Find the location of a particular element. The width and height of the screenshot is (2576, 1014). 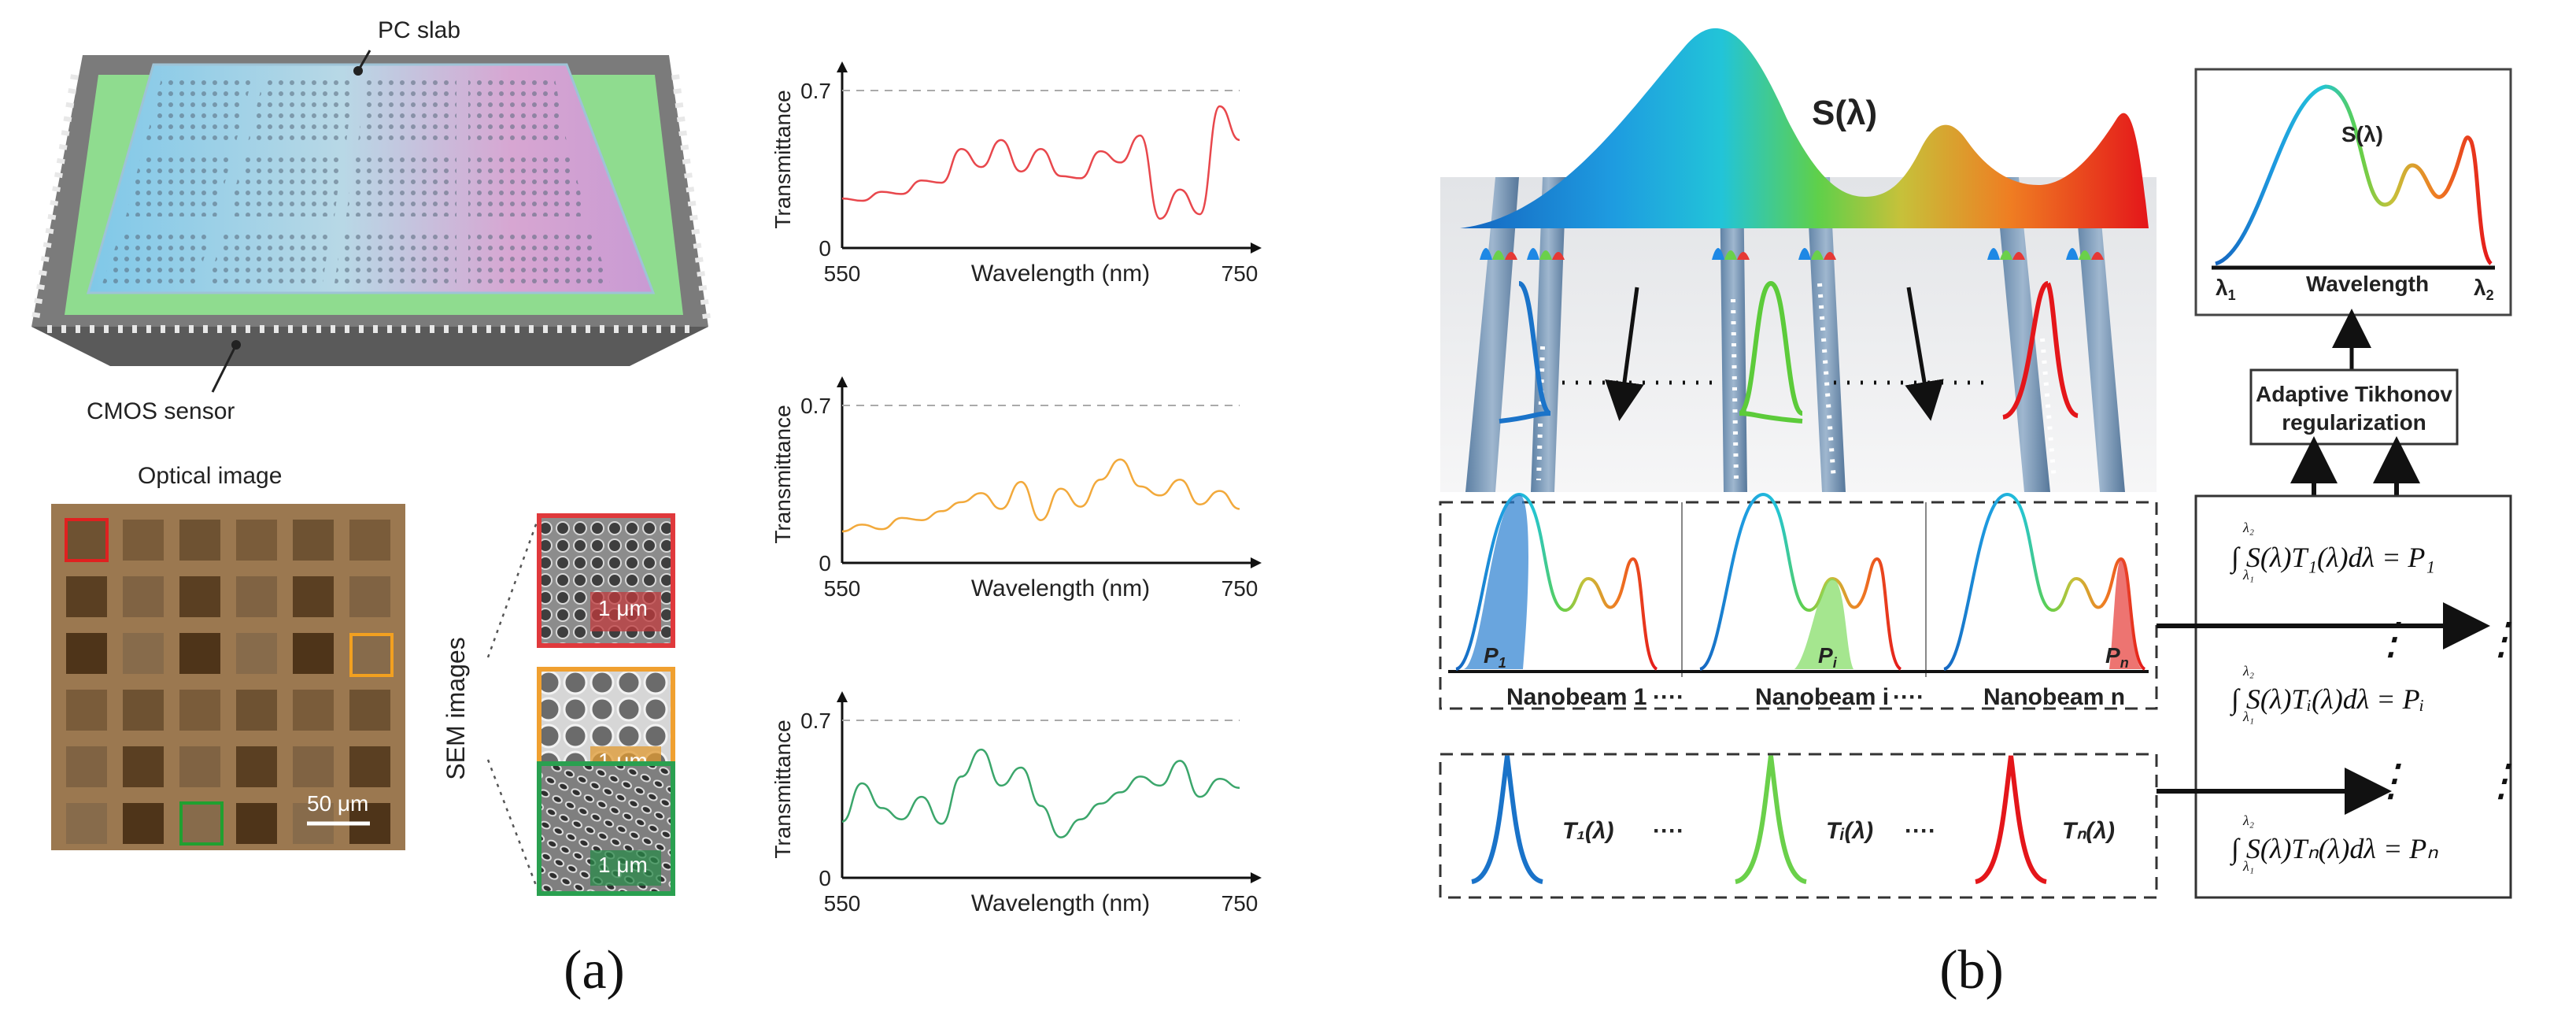

transmittance-series is located at coordinates (1040, 496).